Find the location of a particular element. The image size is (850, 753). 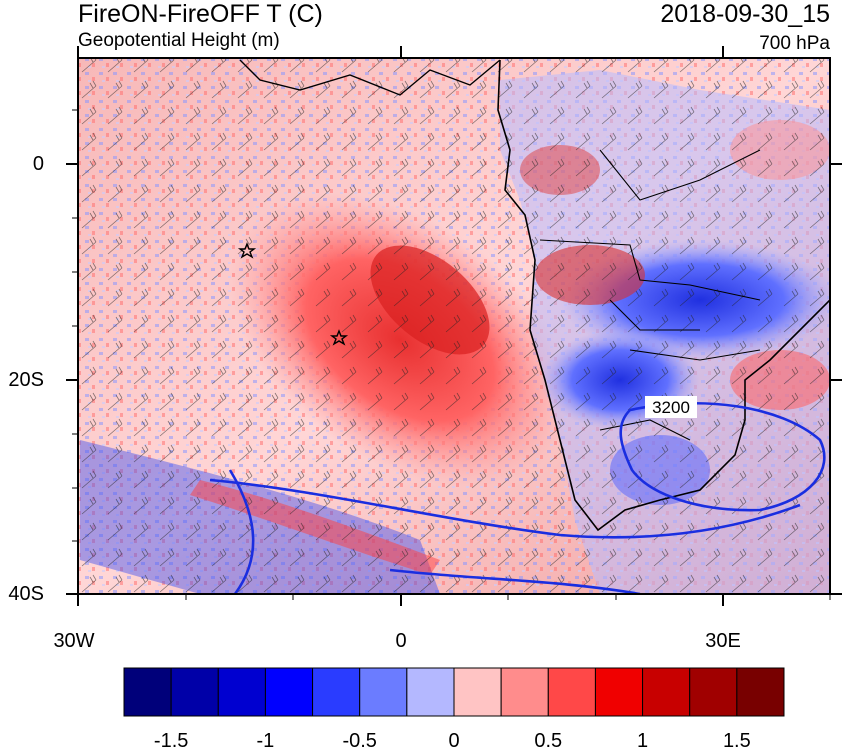

contour-label-box is located at coordinates (671, 407).